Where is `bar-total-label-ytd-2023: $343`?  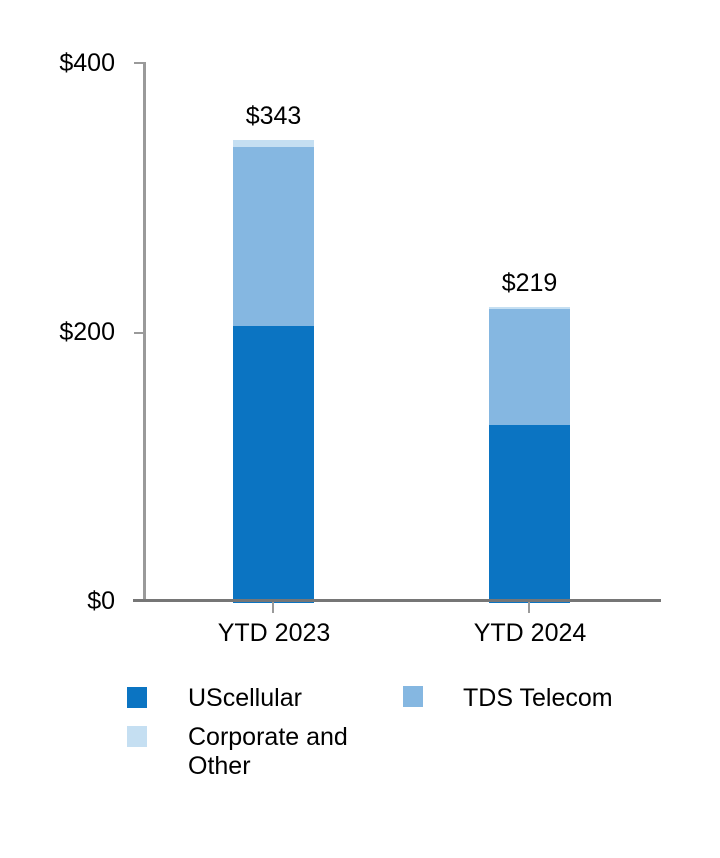 bar-total-label-ytd-2023: $343 is located at coordinates (273, 116).